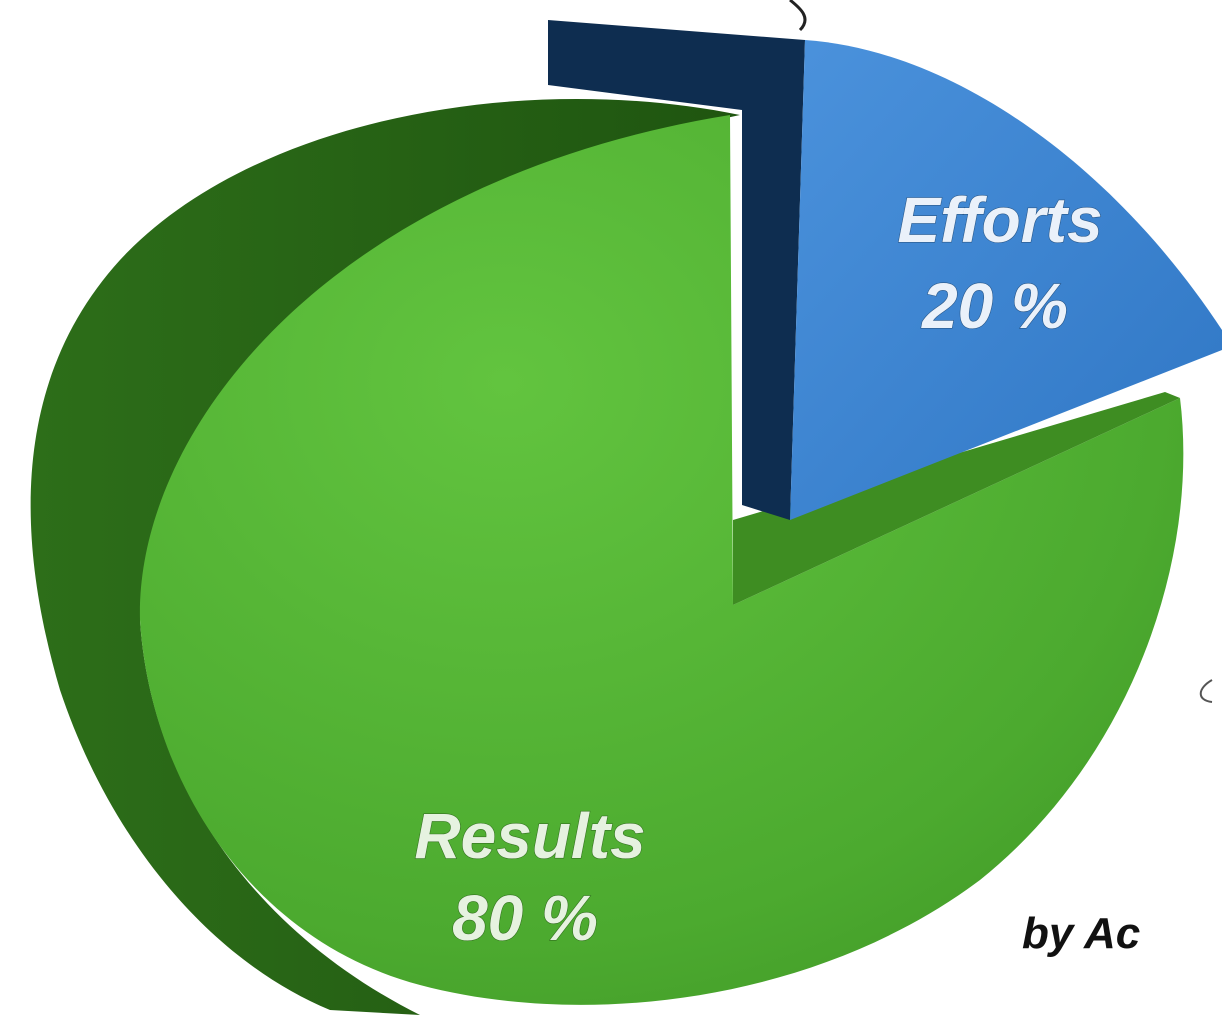 The height and width of the screenshot is (1015, 1222). Describe the element at coordinates (1081, 933) in the screenshot. I see `byline-text: by Ac` at that location.